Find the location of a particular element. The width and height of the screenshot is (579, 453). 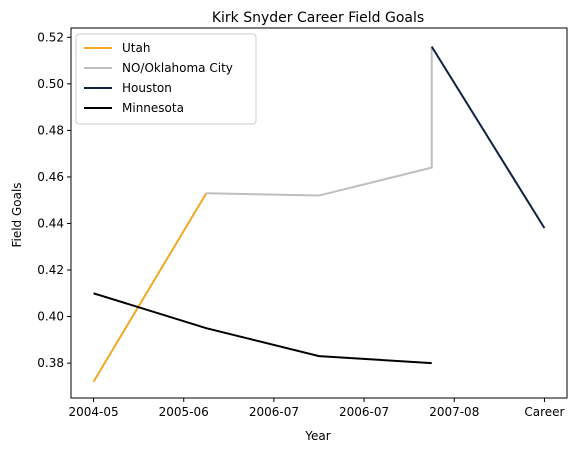

y-tick-label: 0.52 is located at coordinates (50, 37).